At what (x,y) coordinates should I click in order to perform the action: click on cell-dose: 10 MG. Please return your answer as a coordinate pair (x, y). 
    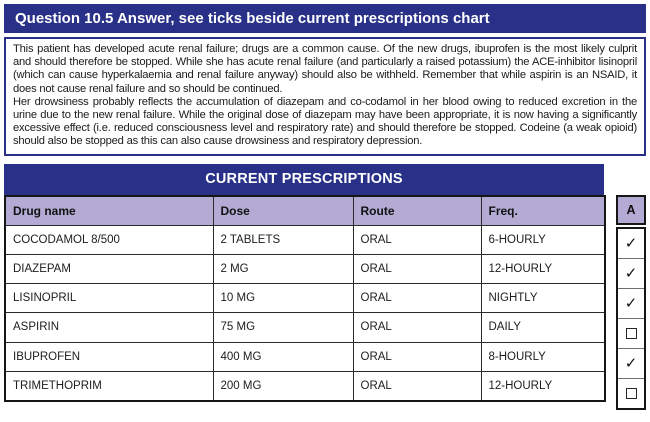
    Looking at the image, I should click on (283, 298).